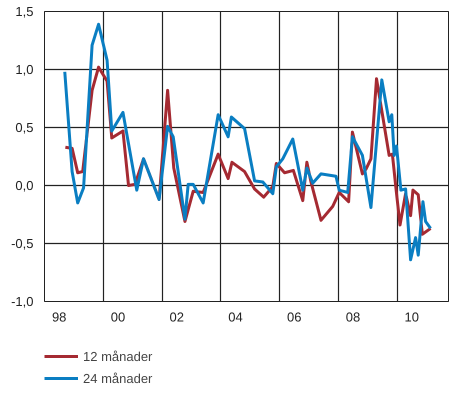 The width and height of the screenshot is (456, 402). Describe the element at coordinates (353, 317) in the screenshot. I see `x-tick-label: 08` at that location.